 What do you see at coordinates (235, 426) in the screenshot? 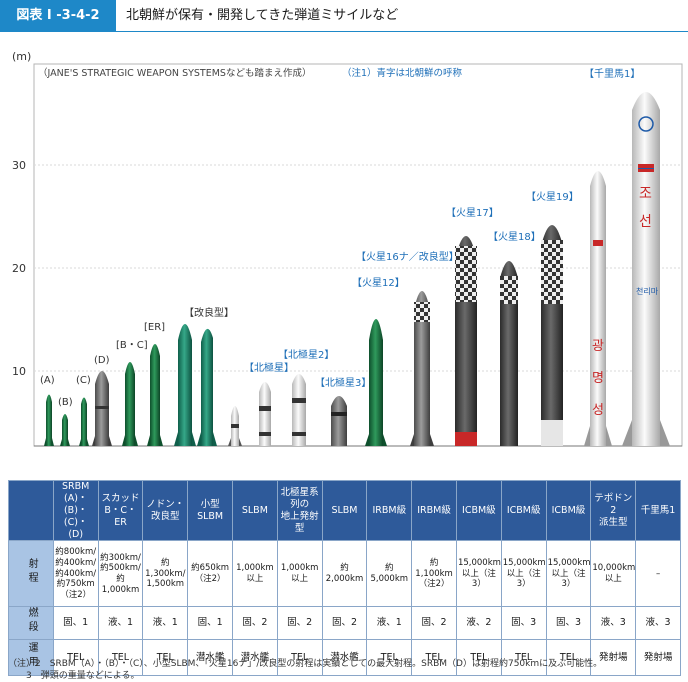
I see `missile-small-slbm` at bounding box center [235, 426].